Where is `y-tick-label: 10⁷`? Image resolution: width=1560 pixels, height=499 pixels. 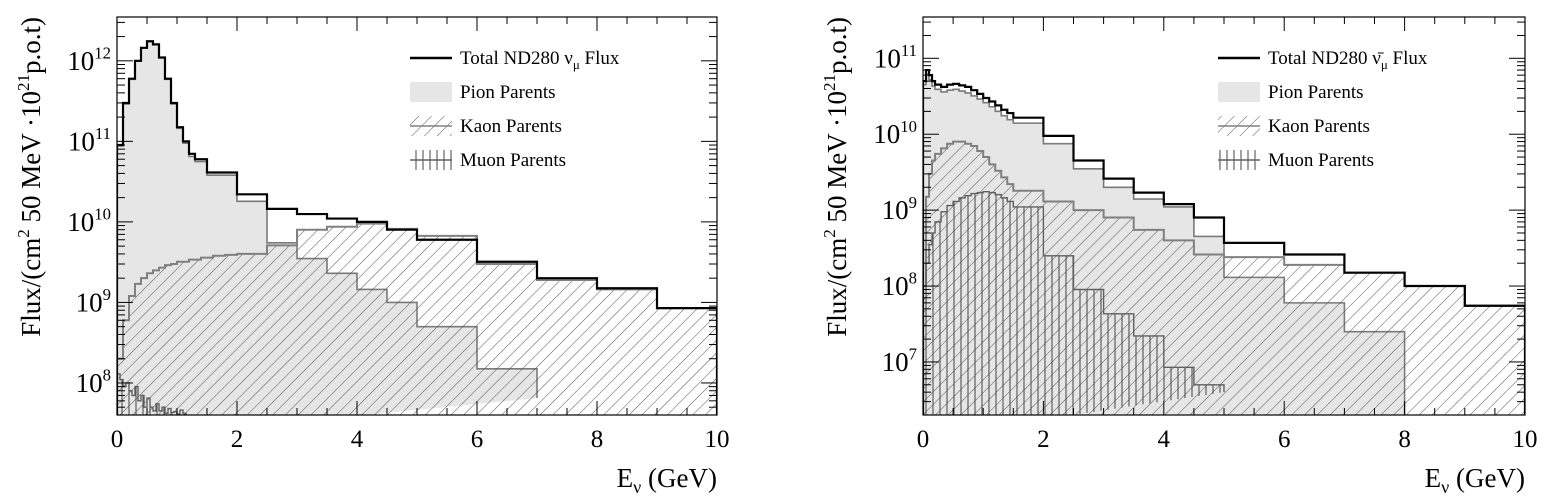
y-tick-label: 10⁷ is located at coordinates (899, 361).